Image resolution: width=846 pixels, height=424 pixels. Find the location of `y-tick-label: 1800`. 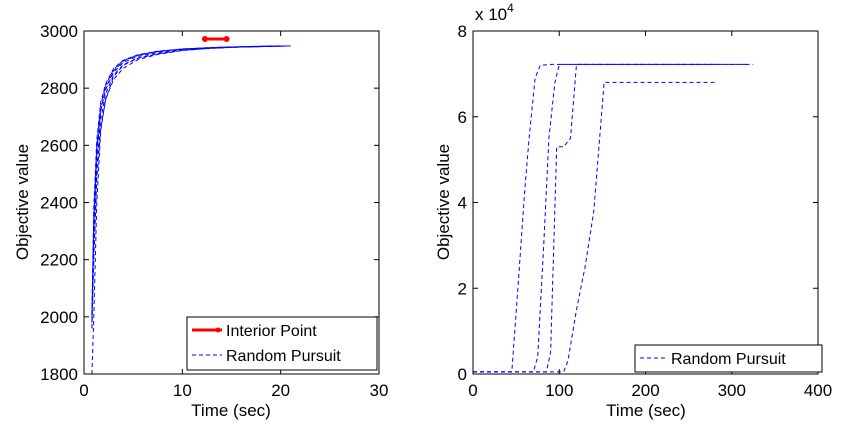

y-tick-label: 1800 is located at coordinates (59, 374).